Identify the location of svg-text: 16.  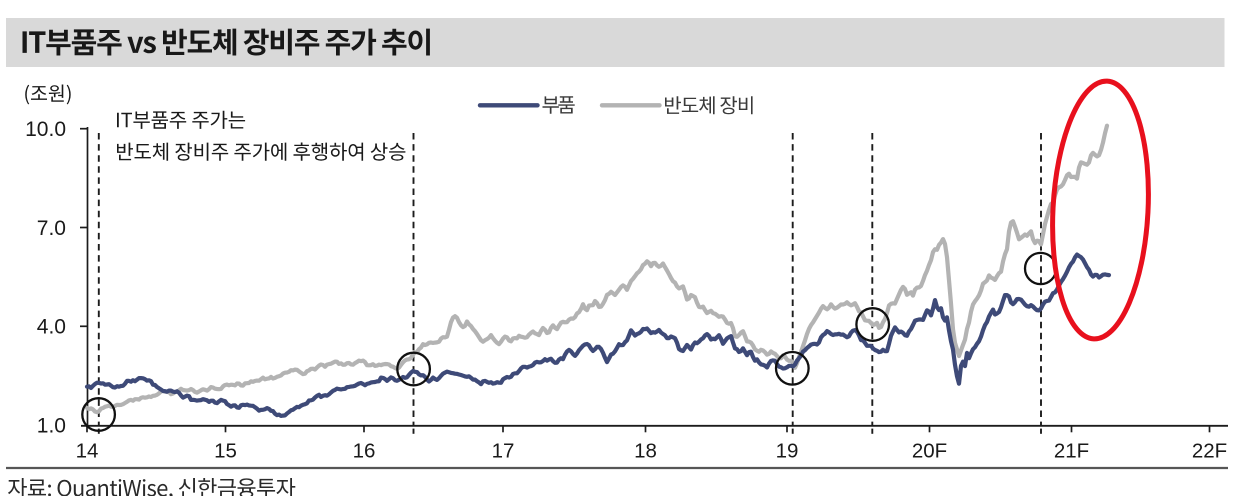
(364, 451).